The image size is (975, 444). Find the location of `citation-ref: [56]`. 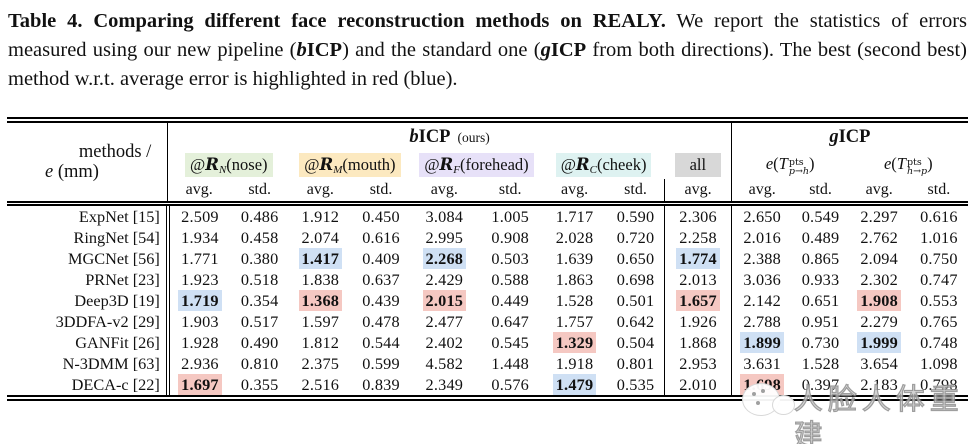

citation-ref: [56] is located at coordinates (146, 258).